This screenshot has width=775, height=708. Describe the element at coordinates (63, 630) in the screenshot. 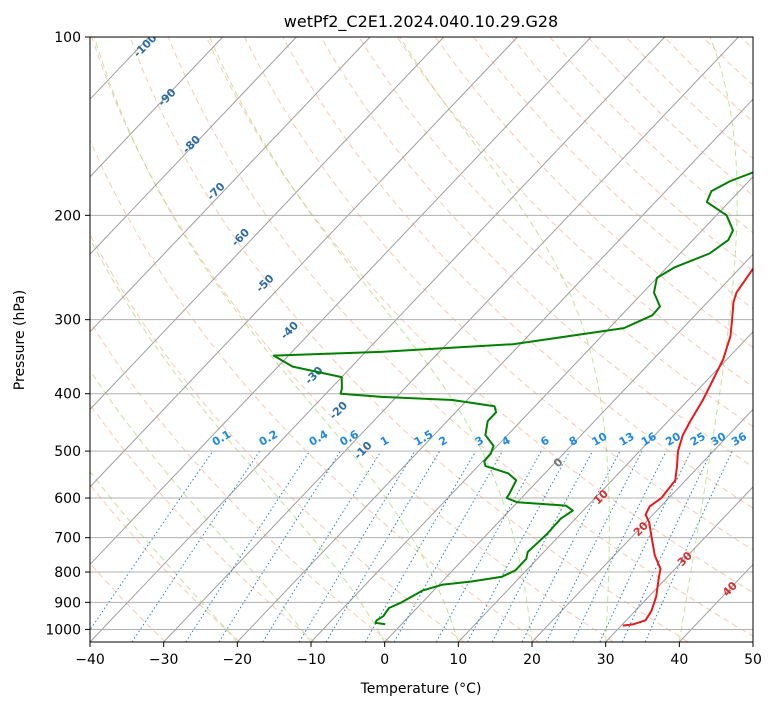

I see `y-tick-label: 1000` at that location.